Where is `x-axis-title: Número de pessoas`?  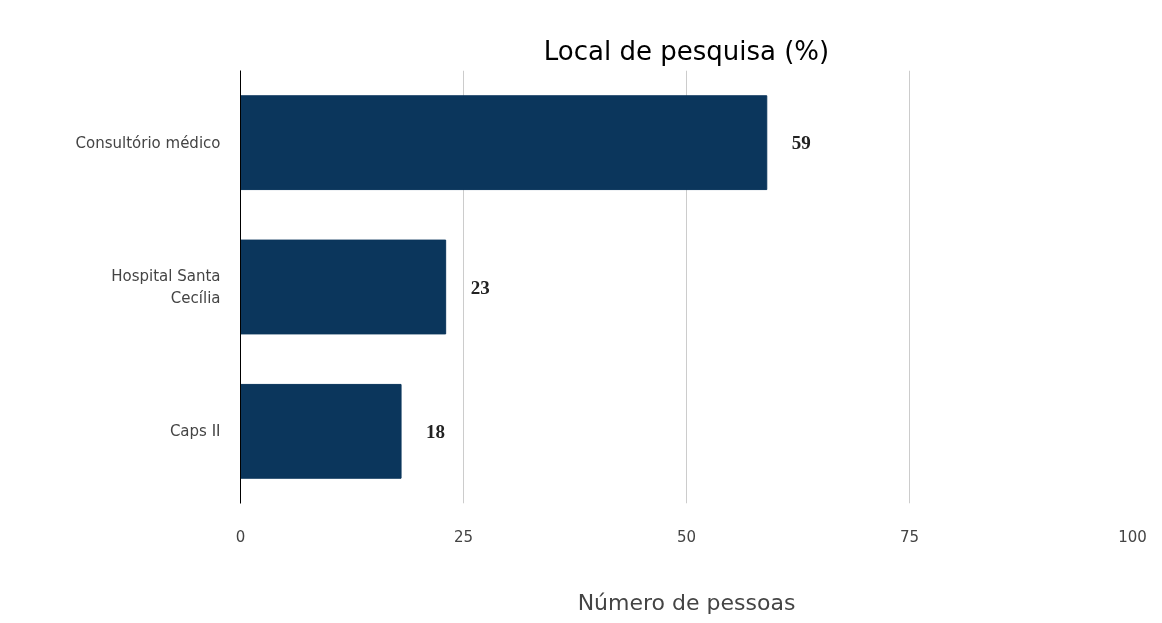
x-axis-title: Número de pessoas is located at coordinates (686, 602).